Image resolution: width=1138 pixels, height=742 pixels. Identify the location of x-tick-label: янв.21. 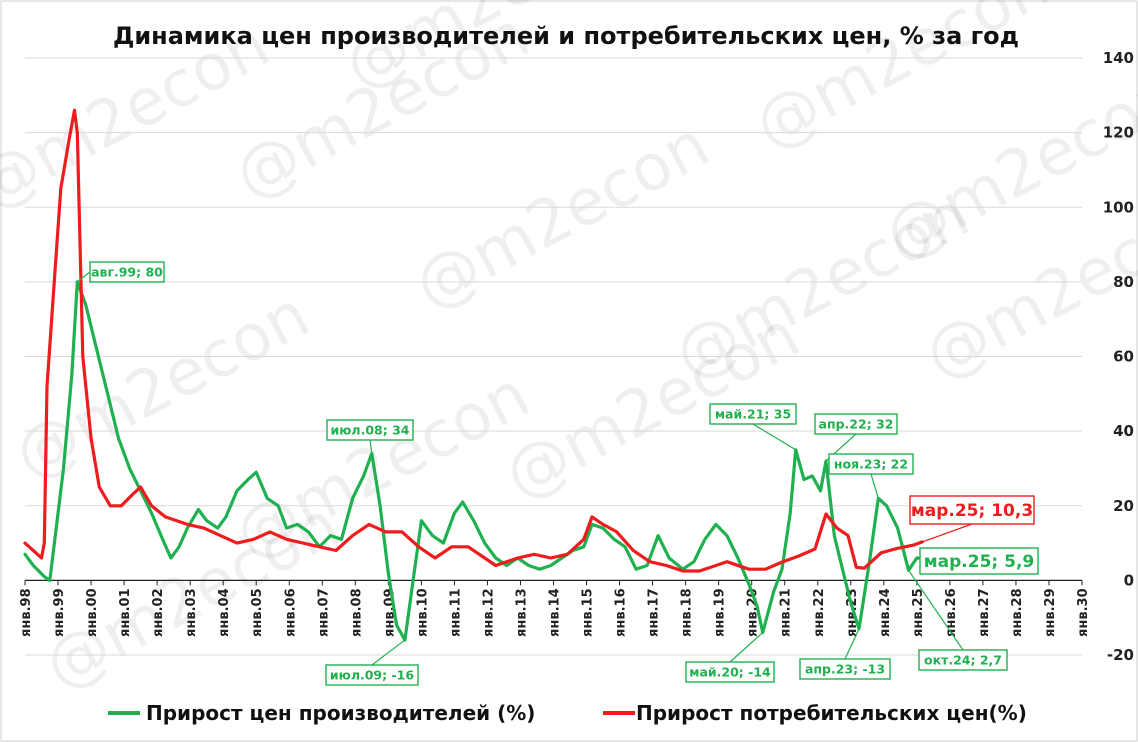
(786, 612).